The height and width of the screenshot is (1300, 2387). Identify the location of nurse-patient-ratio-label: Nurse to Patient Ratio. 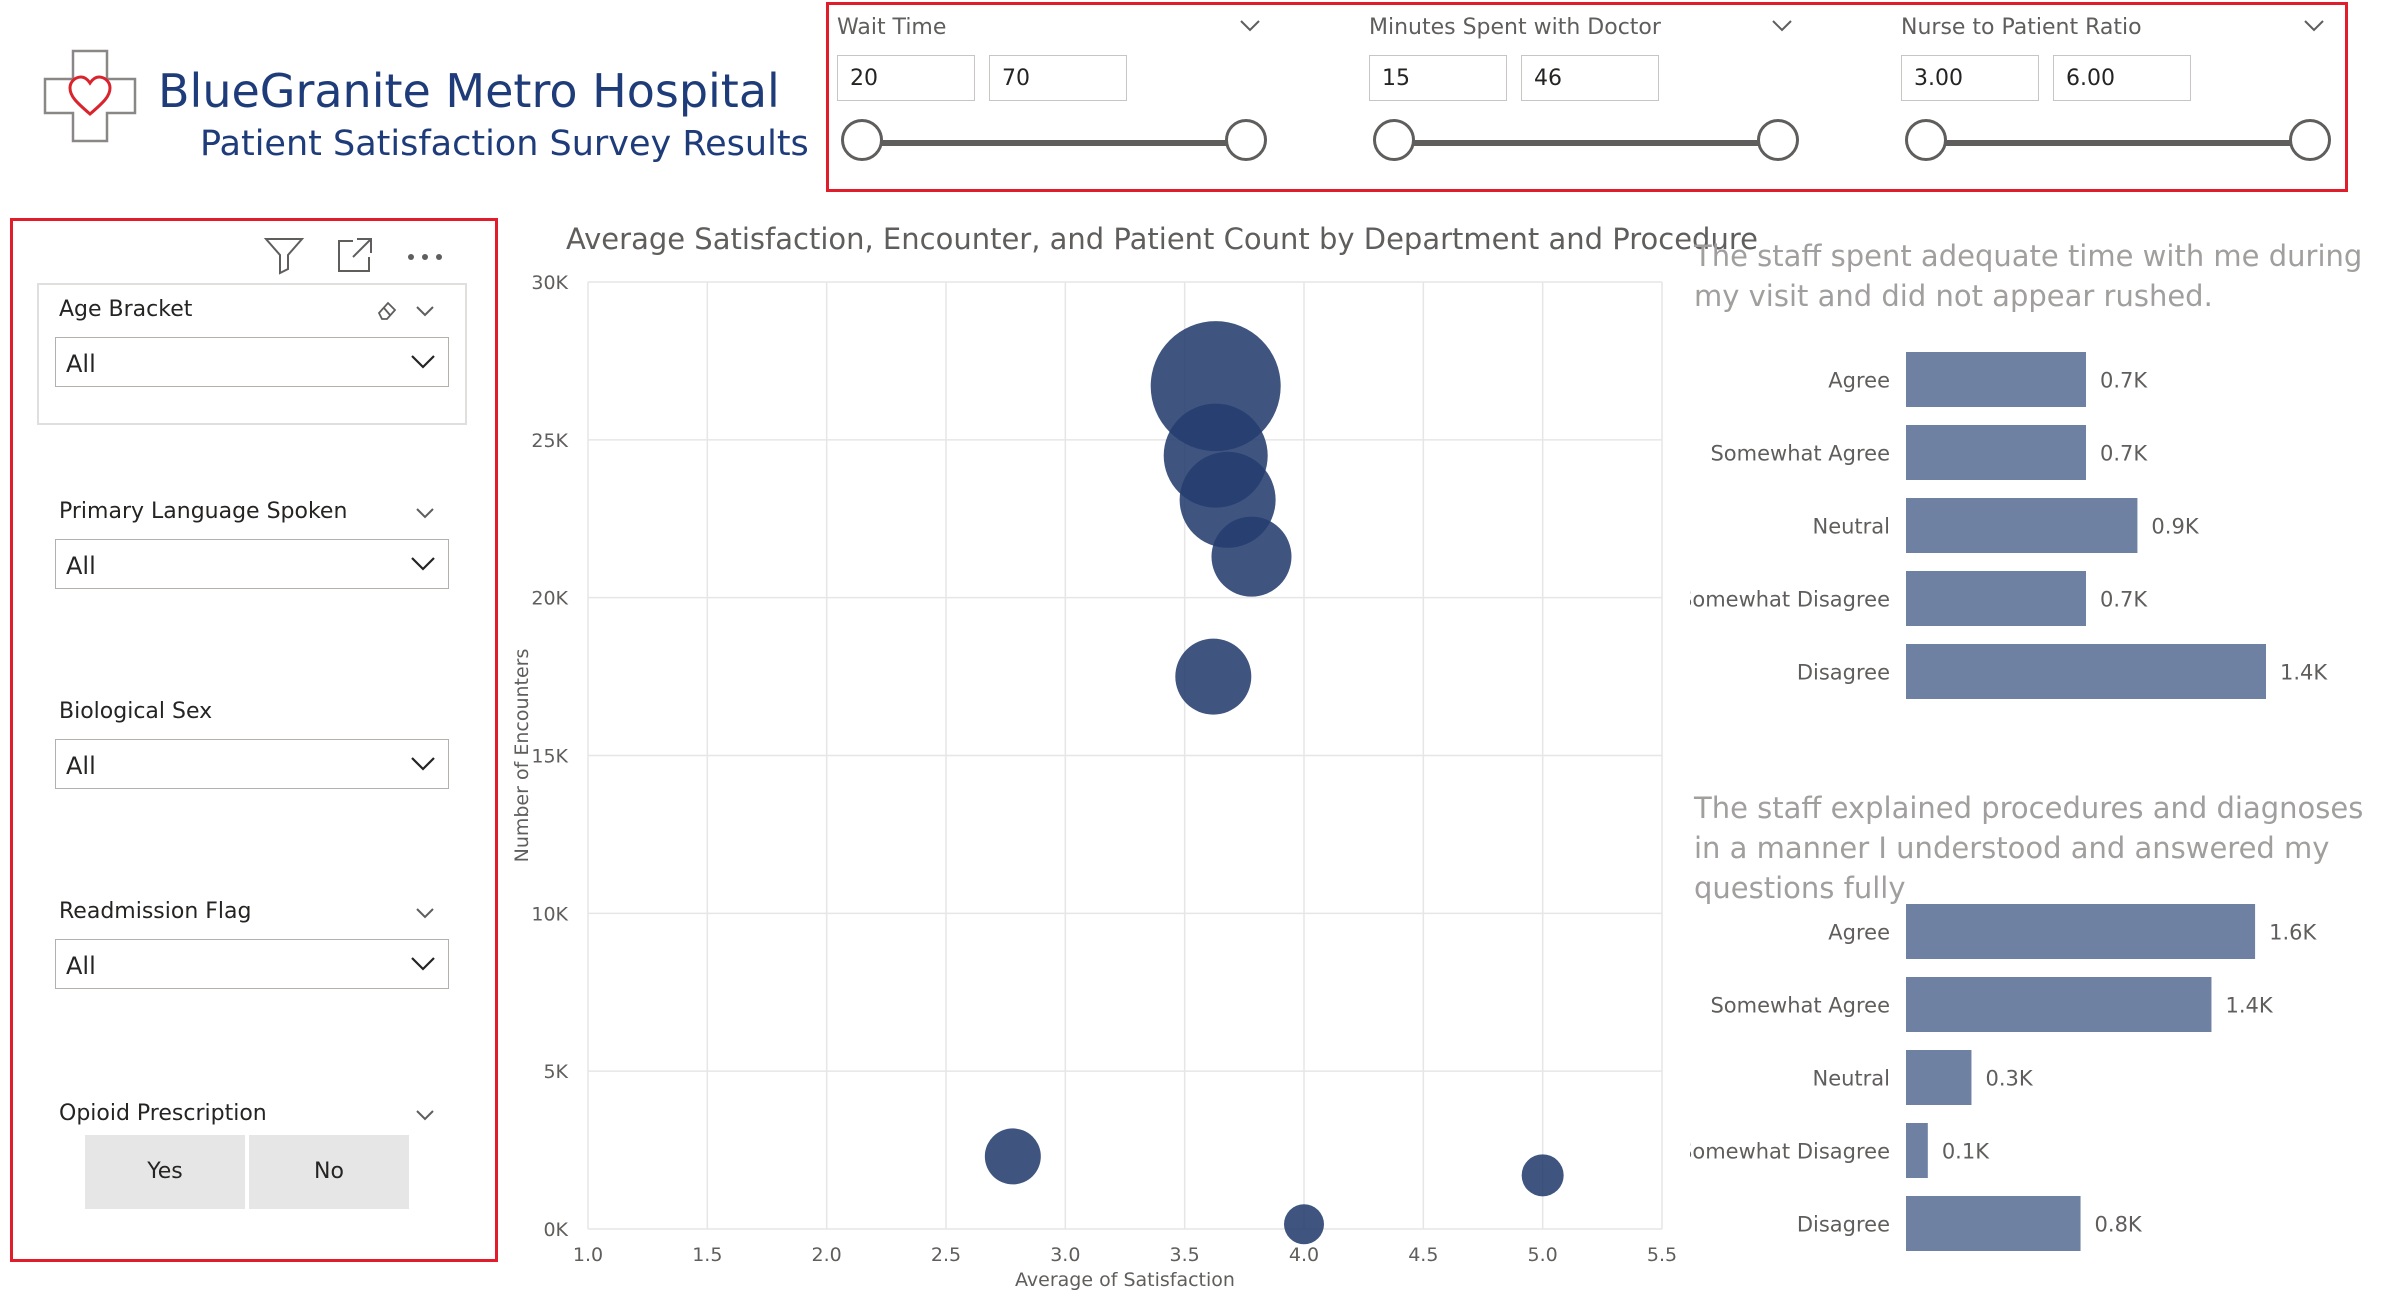
(2021, 27).